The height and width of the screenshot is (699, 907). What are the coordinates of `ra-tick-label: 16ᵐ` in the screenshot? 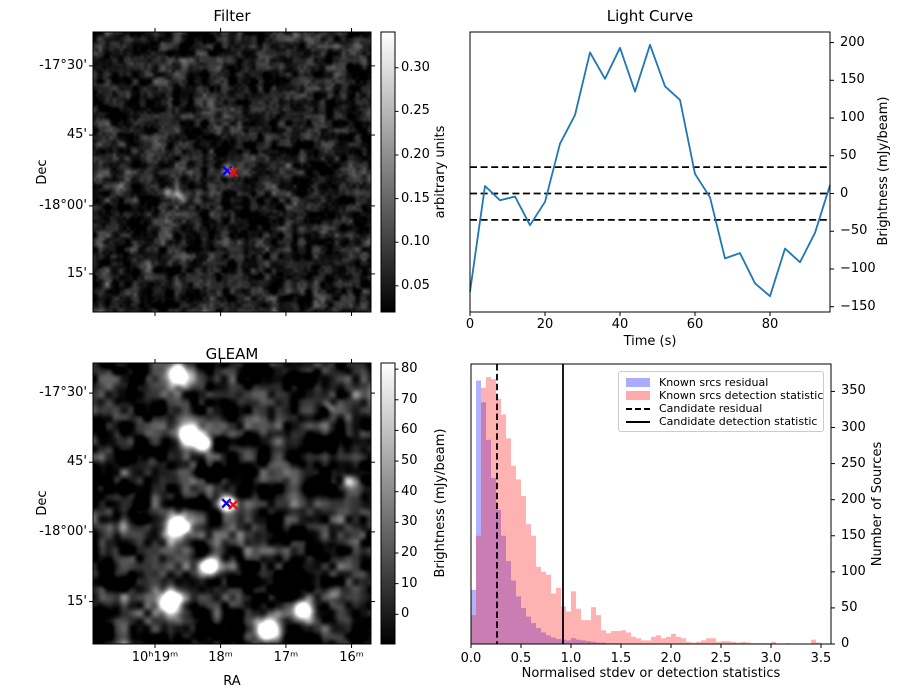 It's located at (351, 657).